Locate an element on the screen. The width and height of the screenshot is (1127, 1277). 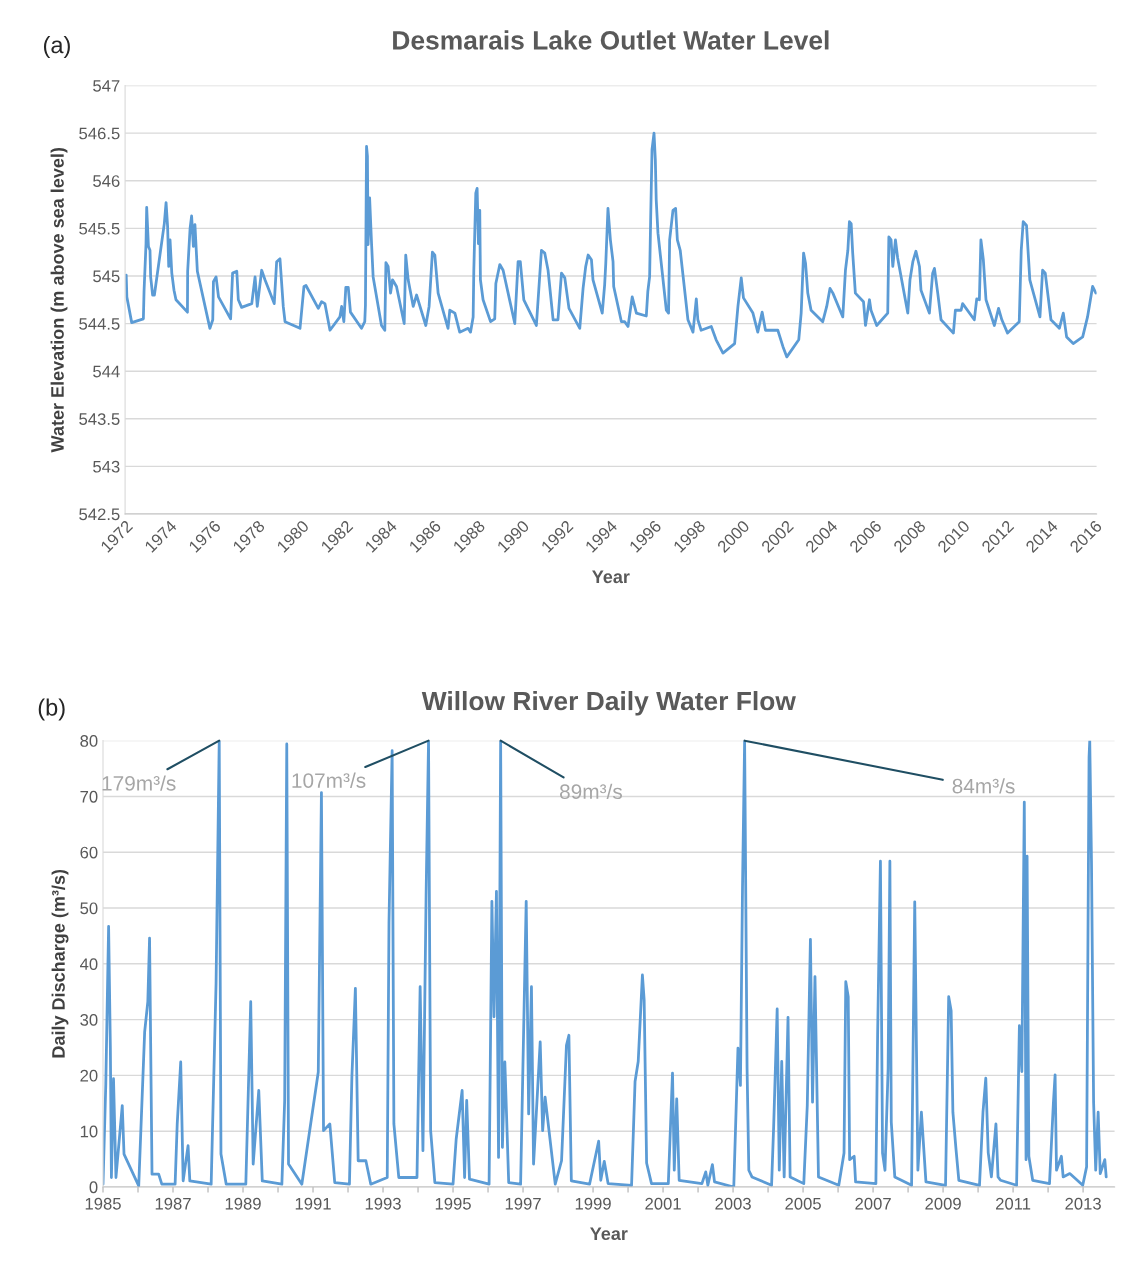
x-tick-label: 1987 is located at coordinates (173, 1203).